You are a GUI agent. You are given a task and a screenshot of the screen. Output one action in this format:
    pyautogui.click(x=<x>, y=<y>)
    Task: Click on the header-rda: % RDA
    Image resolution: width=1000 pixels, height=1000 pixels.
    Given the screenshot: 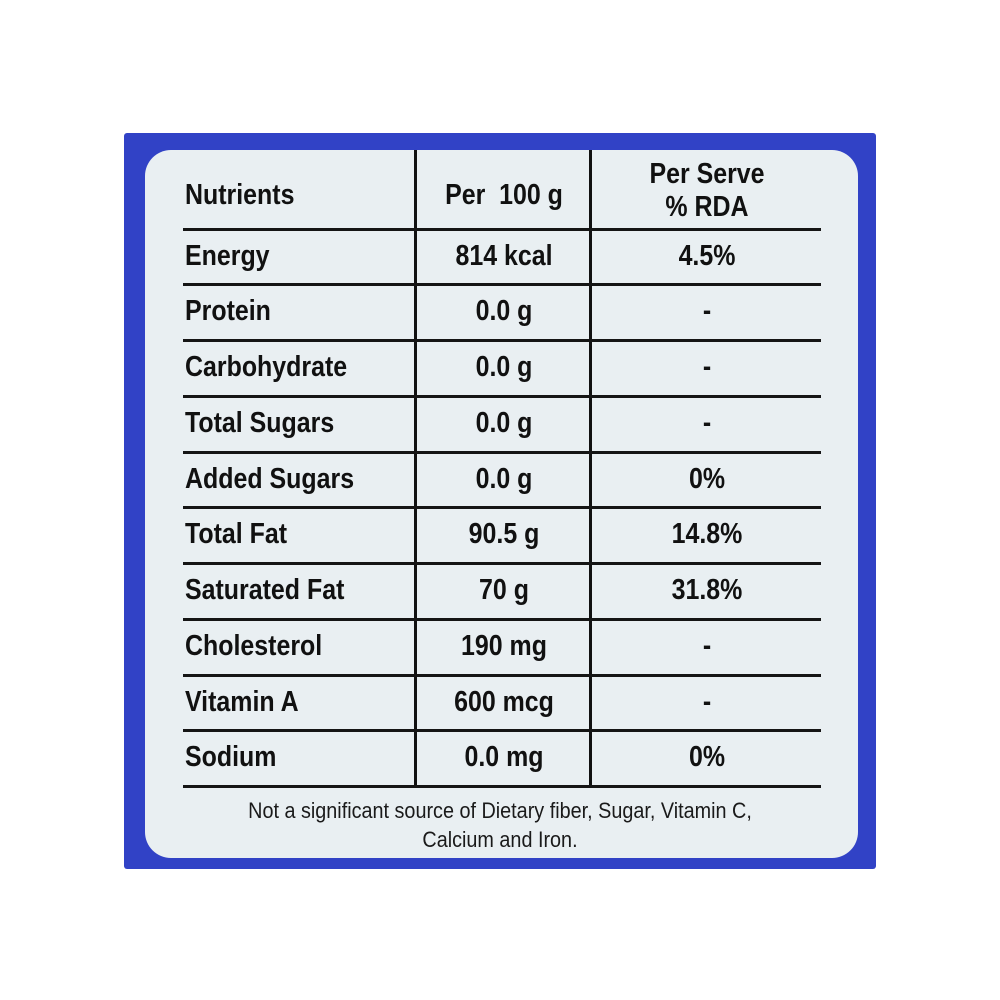 What is the action you would take?
    pyautogui.click(x=707, y=207)
    